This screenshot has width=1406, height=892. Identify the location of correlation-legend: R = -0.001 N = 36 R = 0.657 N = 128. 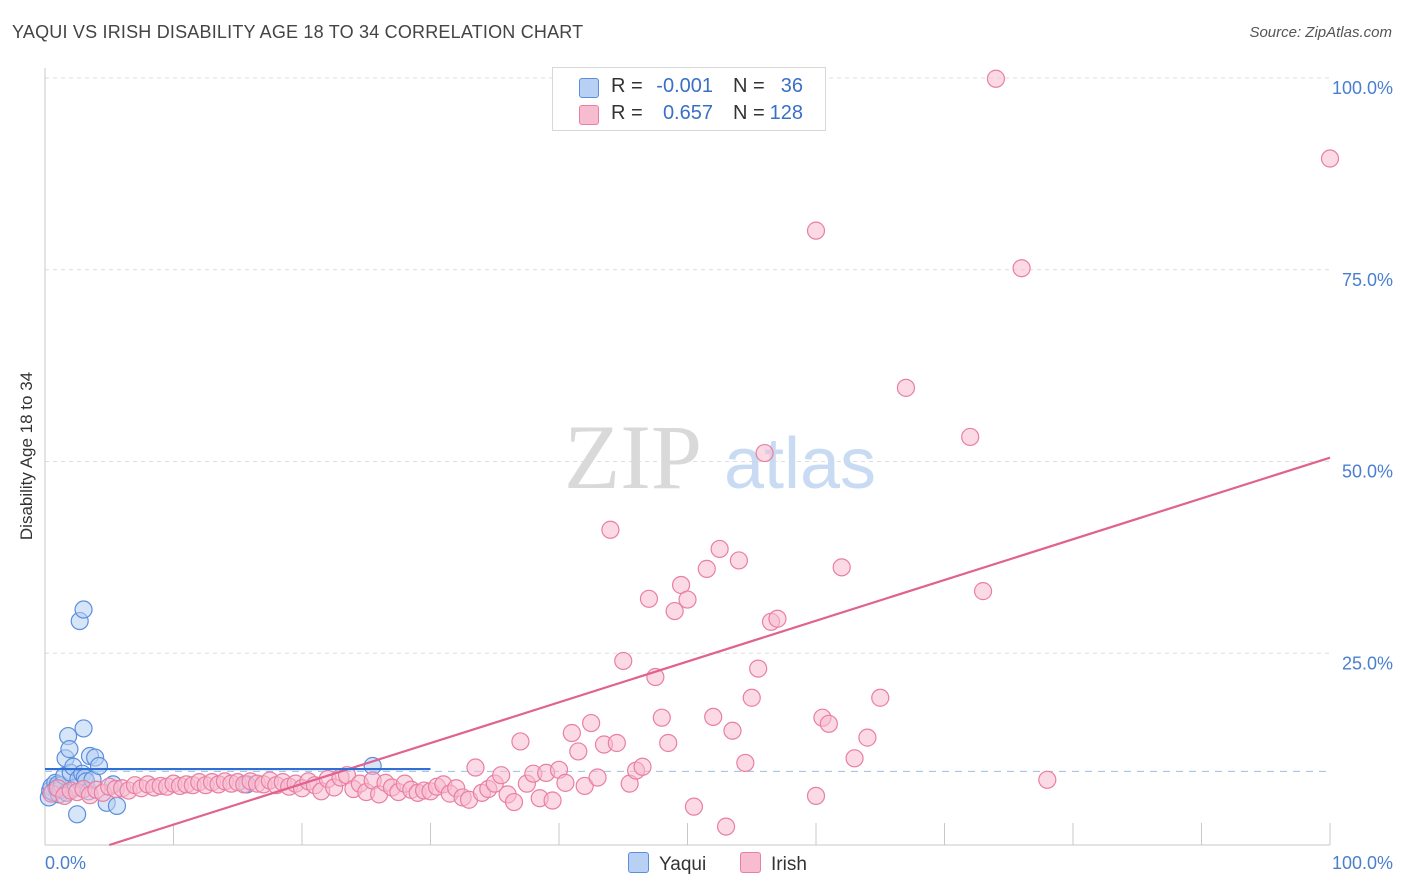
(689, 99).